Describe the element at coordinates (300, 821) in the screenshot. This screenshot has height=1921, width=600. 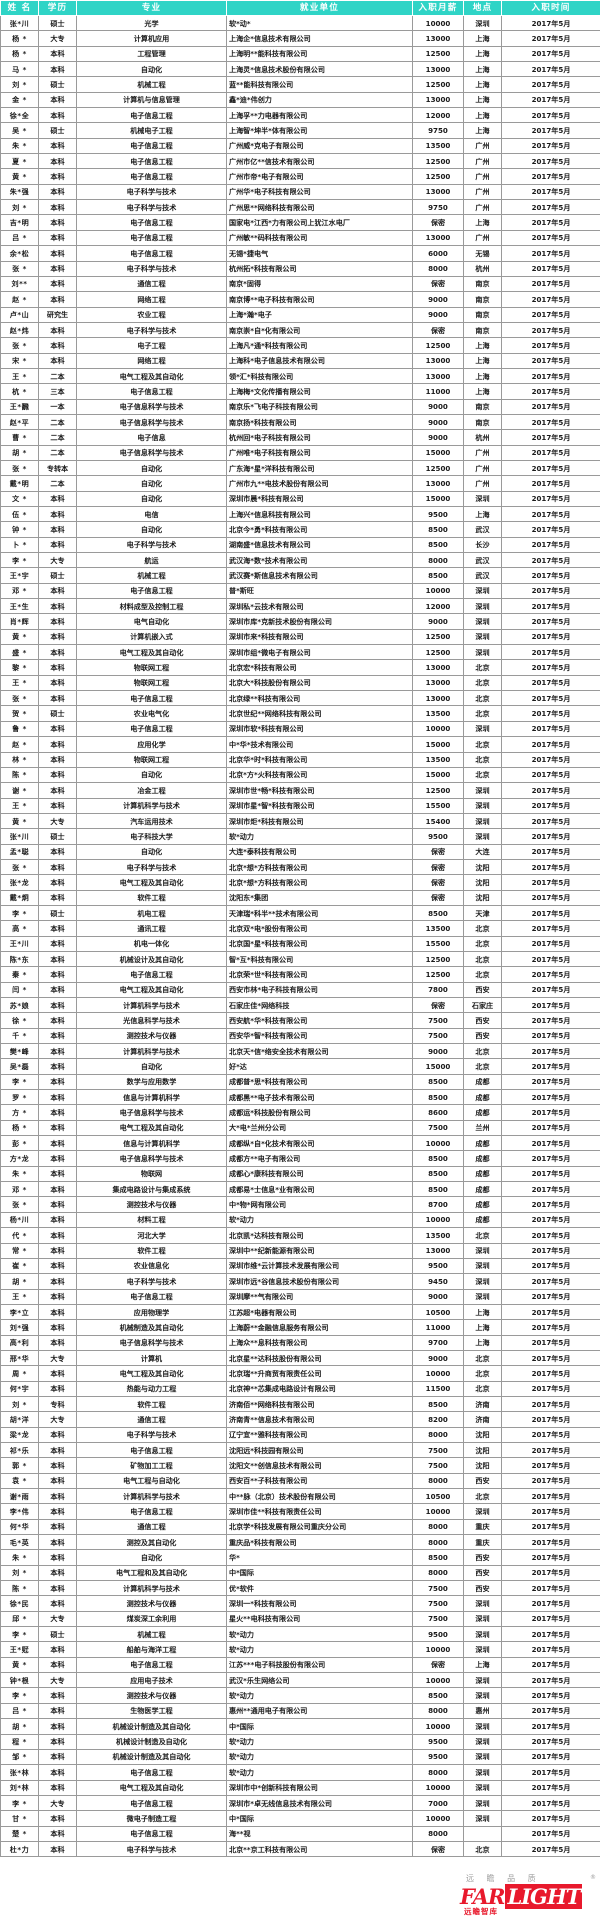
I see `table-row: 黄 * 大专 汽车运用技术 深圳市炬*科技有限公司 15400 深圳 2017年5月` at that location.